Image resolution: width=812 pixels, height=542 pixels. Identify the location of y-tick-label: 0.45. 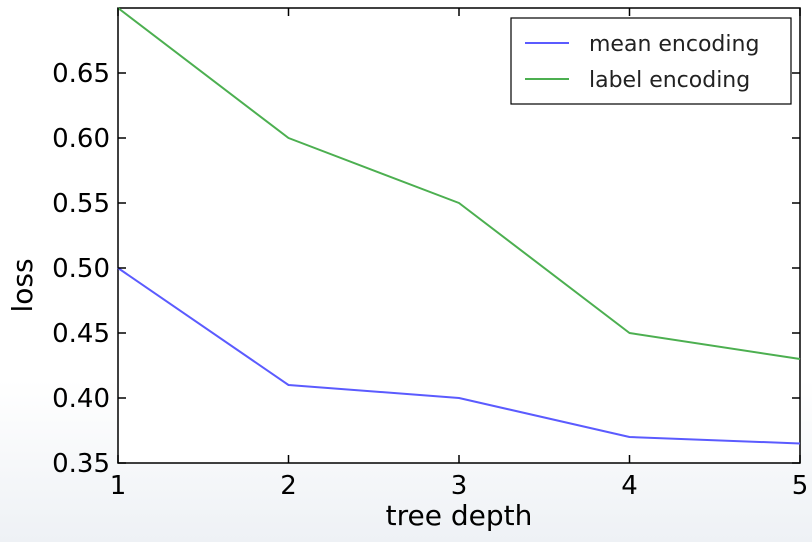
(81, 334).